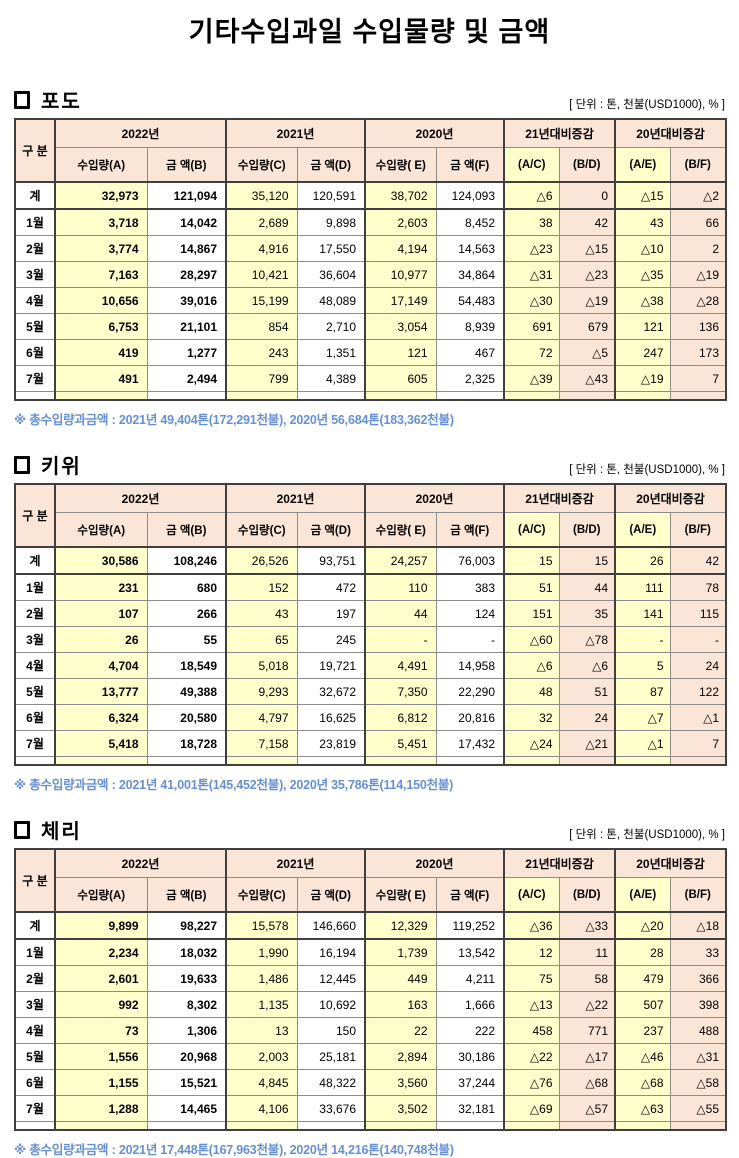 The width and height of the screenshot is (739, 1158). I want to click on cell: 449, so click(400, 978).